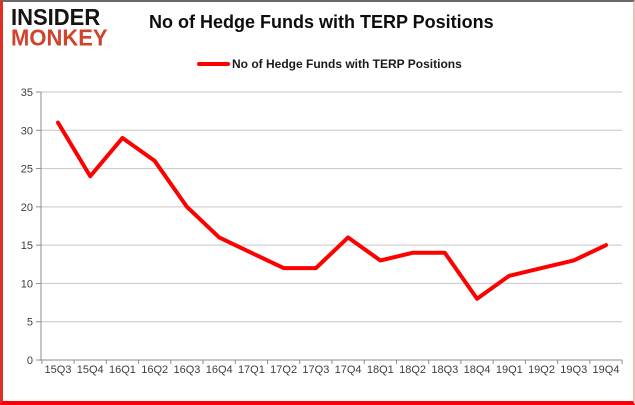  I want to click on x-tick-label: 18Q4, so click(477, 370).